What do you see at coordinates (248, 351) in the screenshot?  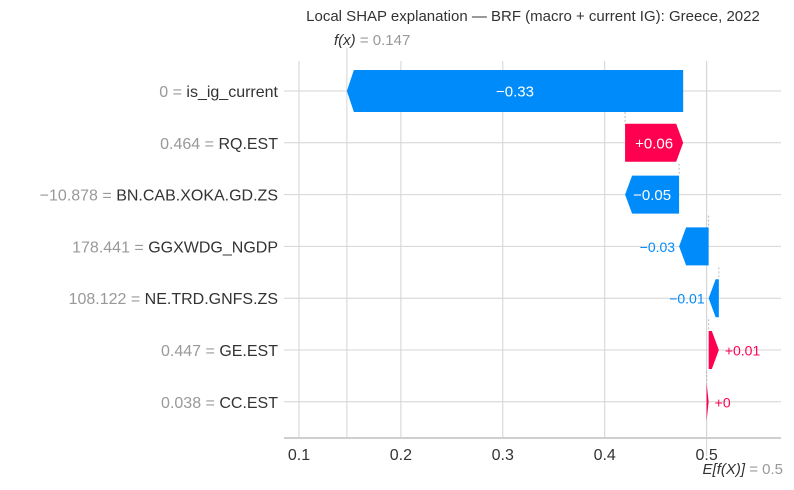 I see `feature-name: GE.EST` at bounding box center [248, 351].